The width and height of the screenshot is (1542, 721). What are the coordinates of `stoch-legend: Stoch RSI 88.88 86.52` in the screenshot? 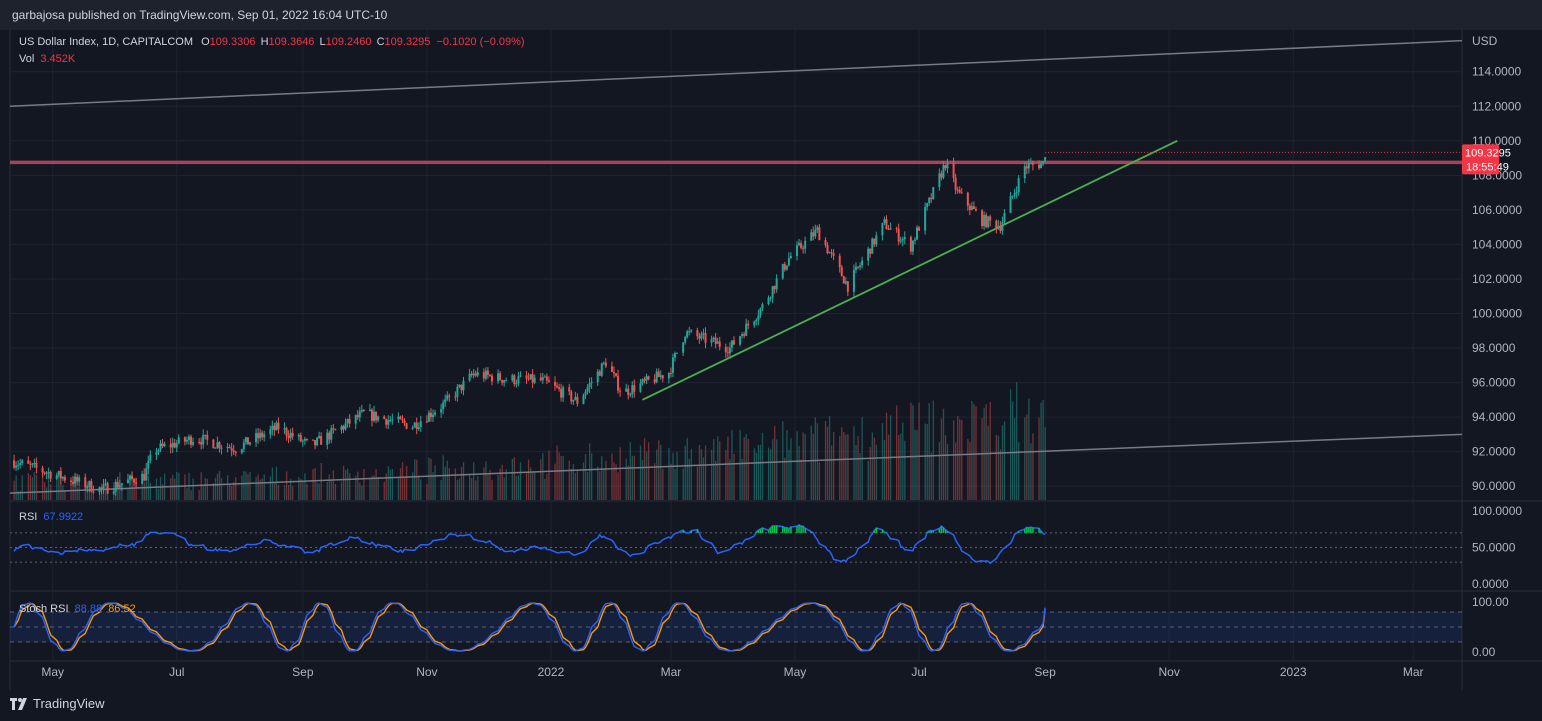 It's located at (77, 609).